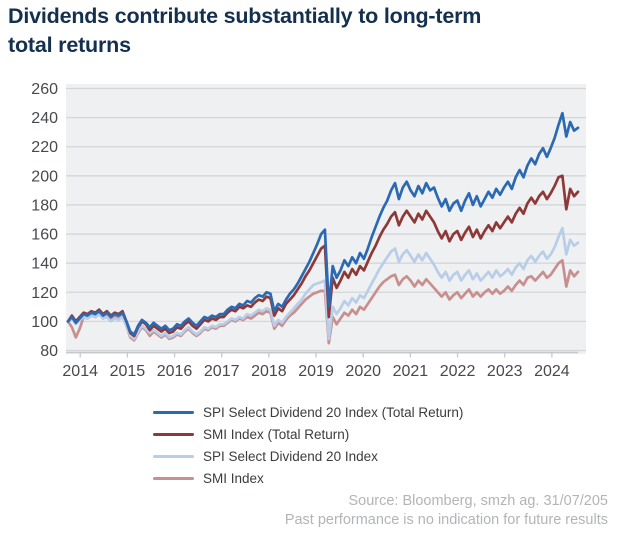 The width and height of the screenshot is (618, 534). What do you see at coordinates (363, 371) in the screenshot?
I see `x-tick-label: 2020` at bounding box center [363, 371].